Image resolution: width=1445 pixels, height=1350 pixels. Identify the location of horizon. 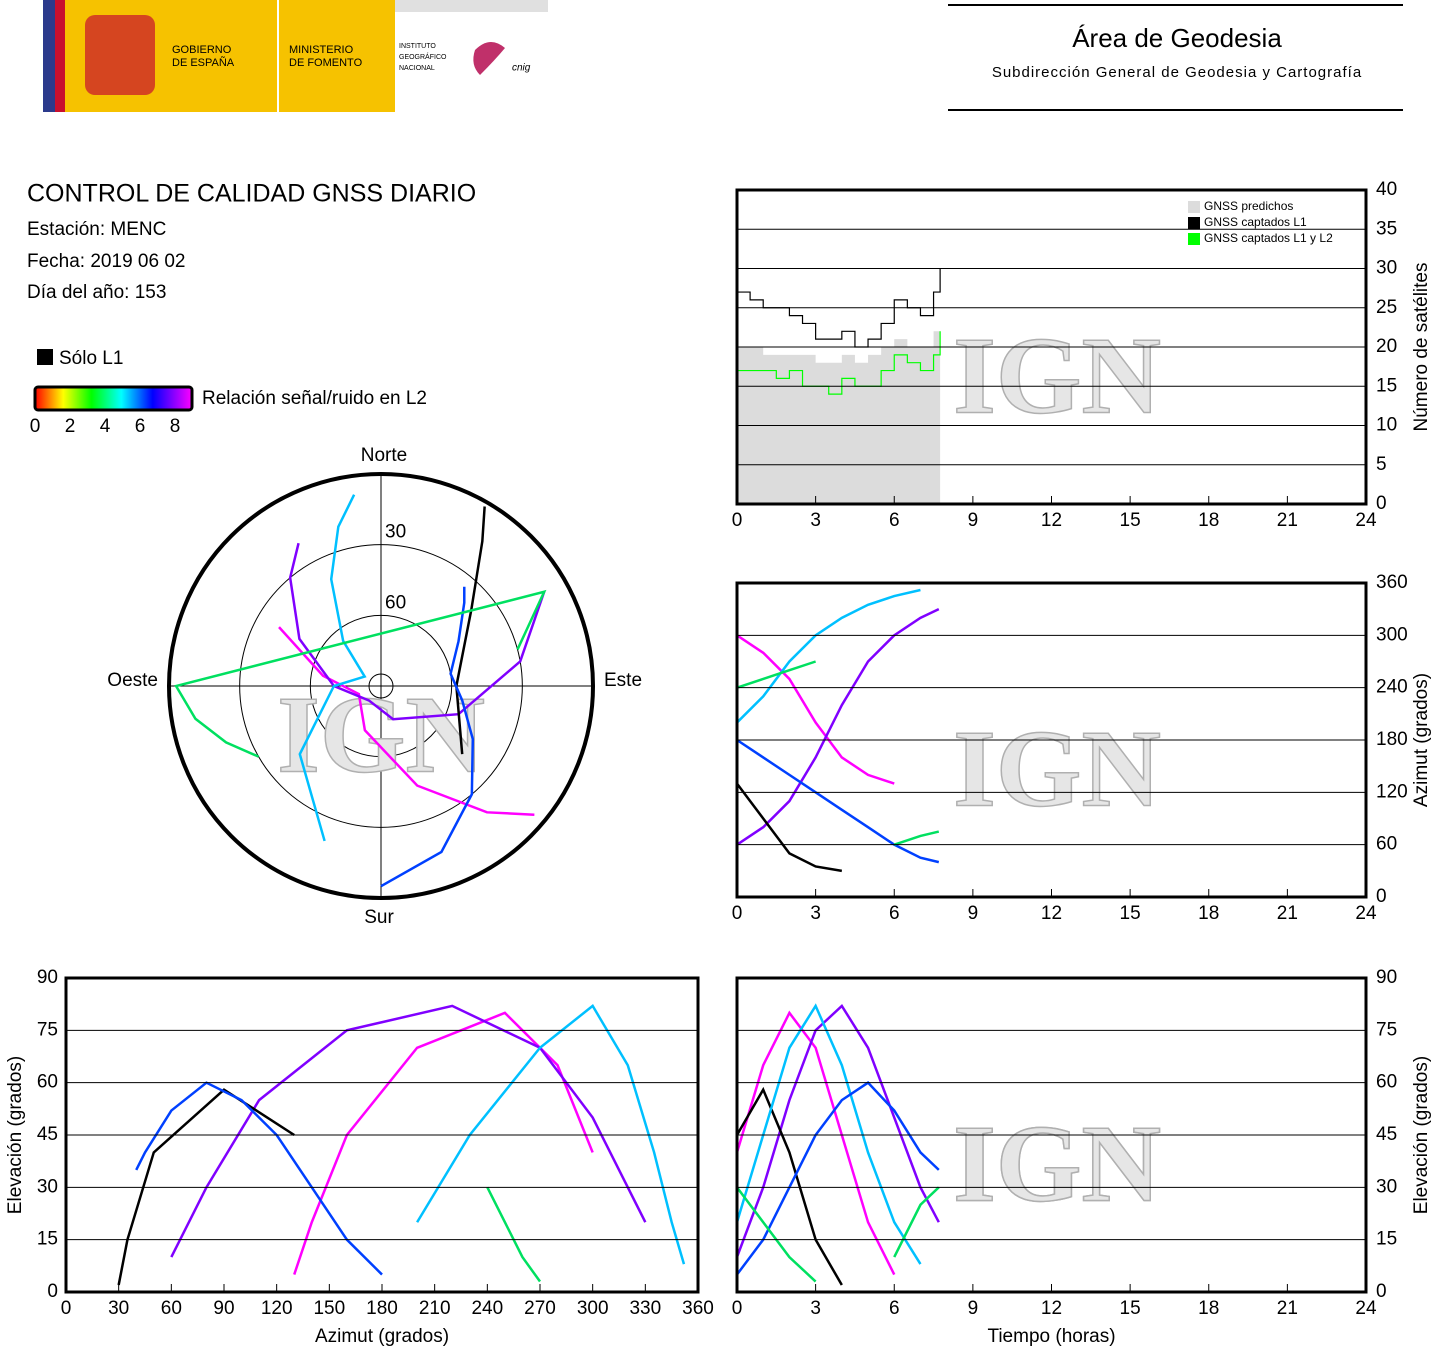
(381, 686).